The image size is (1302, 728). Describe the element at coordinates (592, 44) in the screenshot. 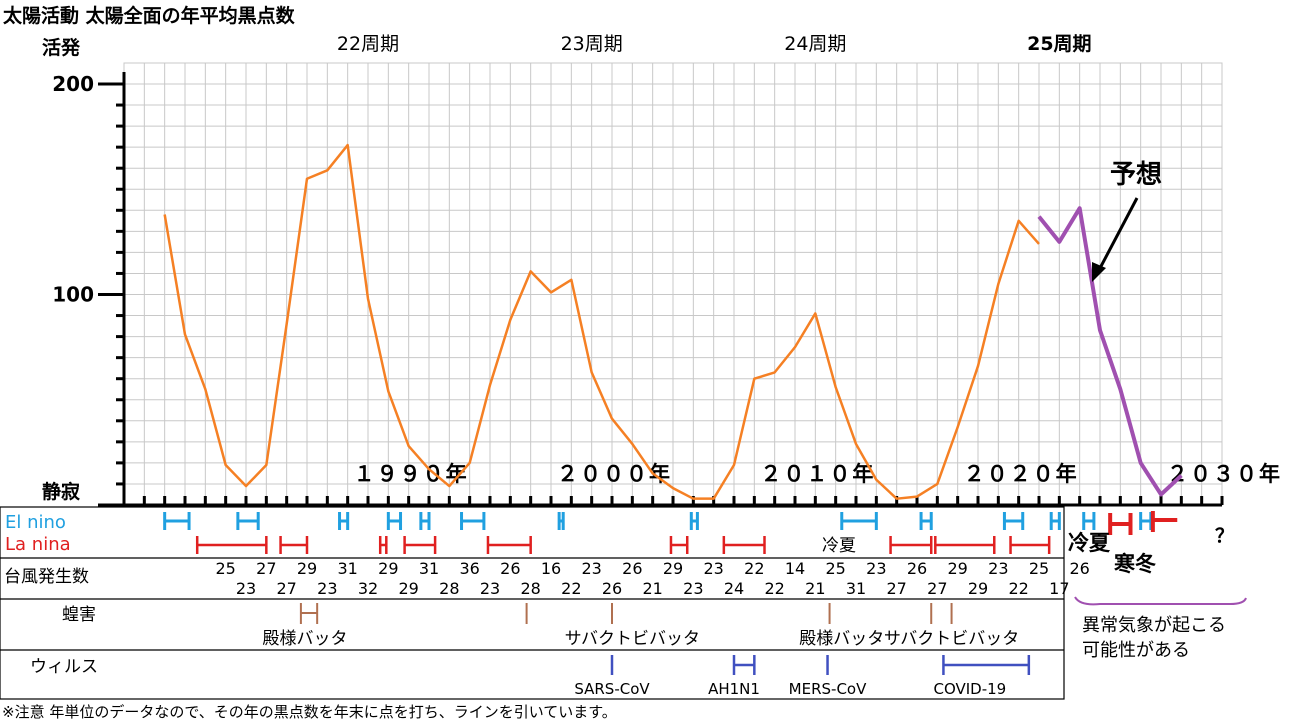

I see `cycle-label: 23周期` at that location.